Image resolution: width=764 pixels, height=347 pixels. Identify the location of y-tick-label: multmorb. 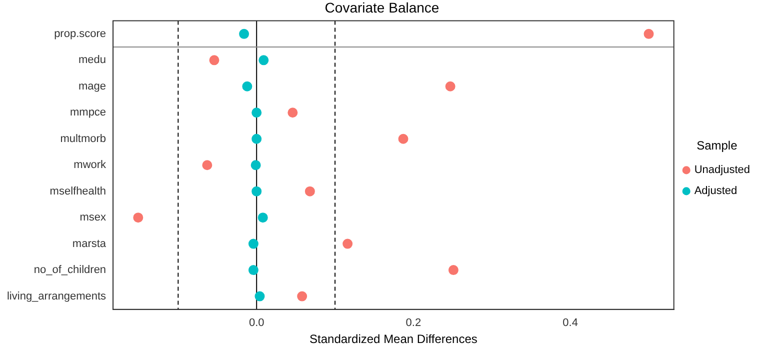
(83, 138).